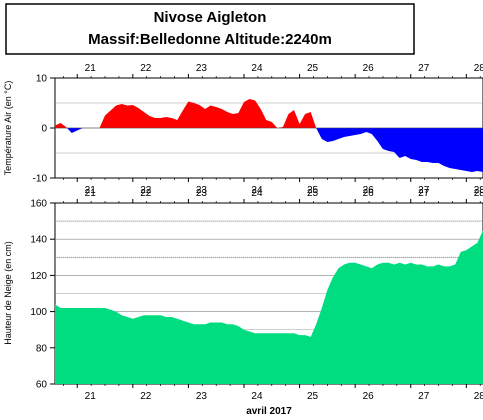  What do you see at coordinates (478, 193) in the screenshot?
I see `snow-x-tick-label-top: 28` at bounding box center [478, 193].